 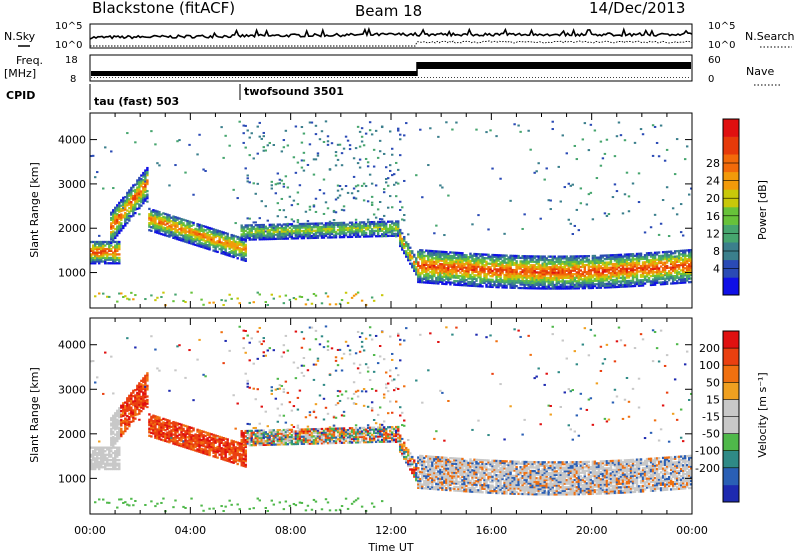 What do you see at coordinates (722, 207) in the screenshot?
I see `power-colorbar: 4 8 12 16 20 24 28` at bounding box center [722, 207].